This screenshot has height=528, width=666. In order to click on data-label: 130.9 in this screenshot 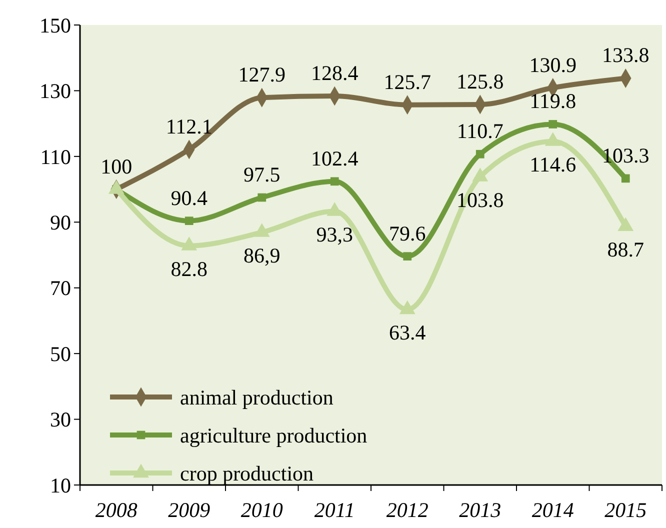, I will do `click(552, 64)`.